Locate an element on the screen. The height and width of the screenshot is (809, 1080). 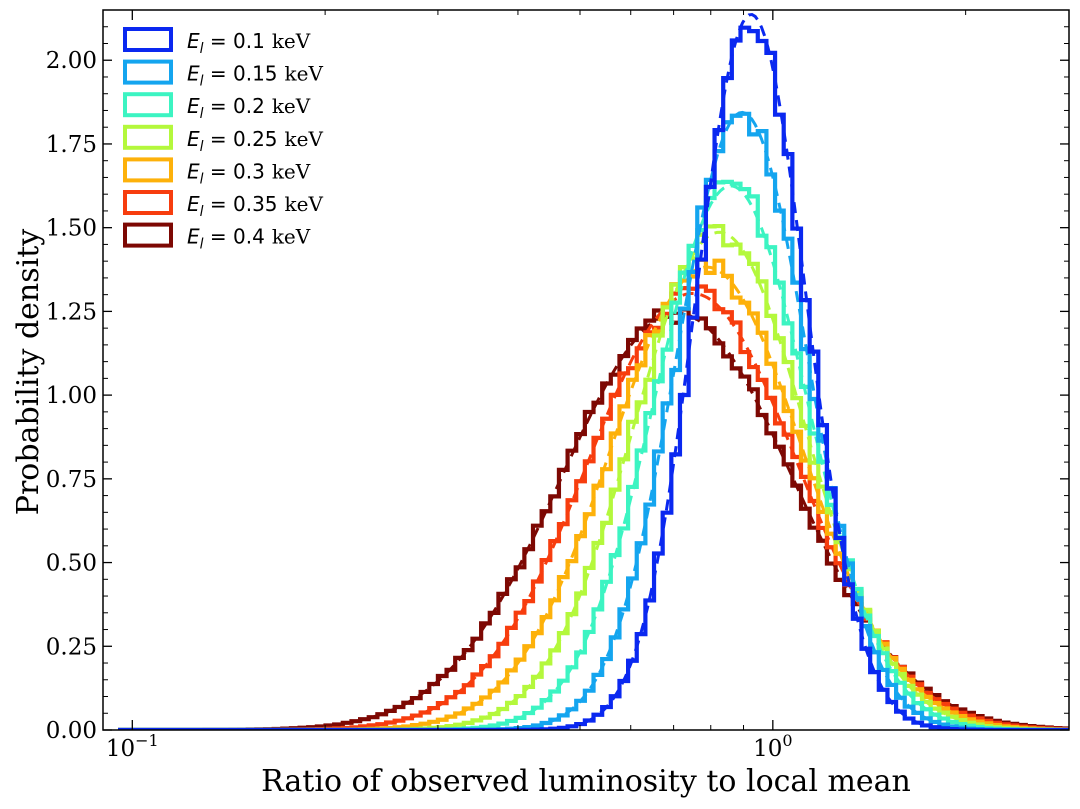
legend-entry: El = 0.1 keV is located at coordinates (217, 42).